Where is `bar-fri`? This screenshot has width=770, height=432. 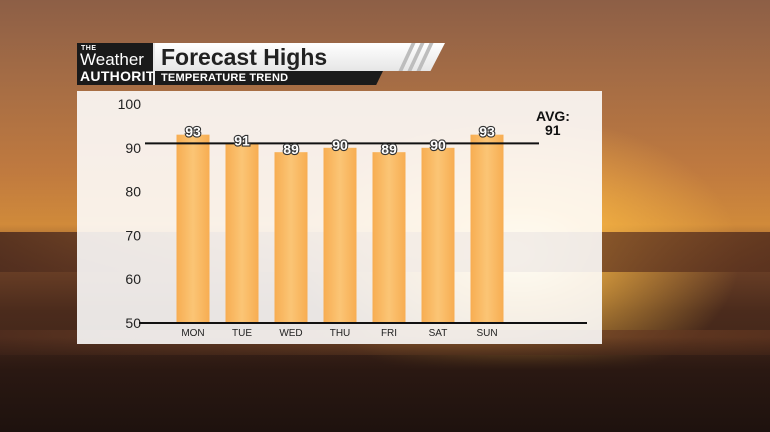 bar-fri is located at coordinates (389, 237).